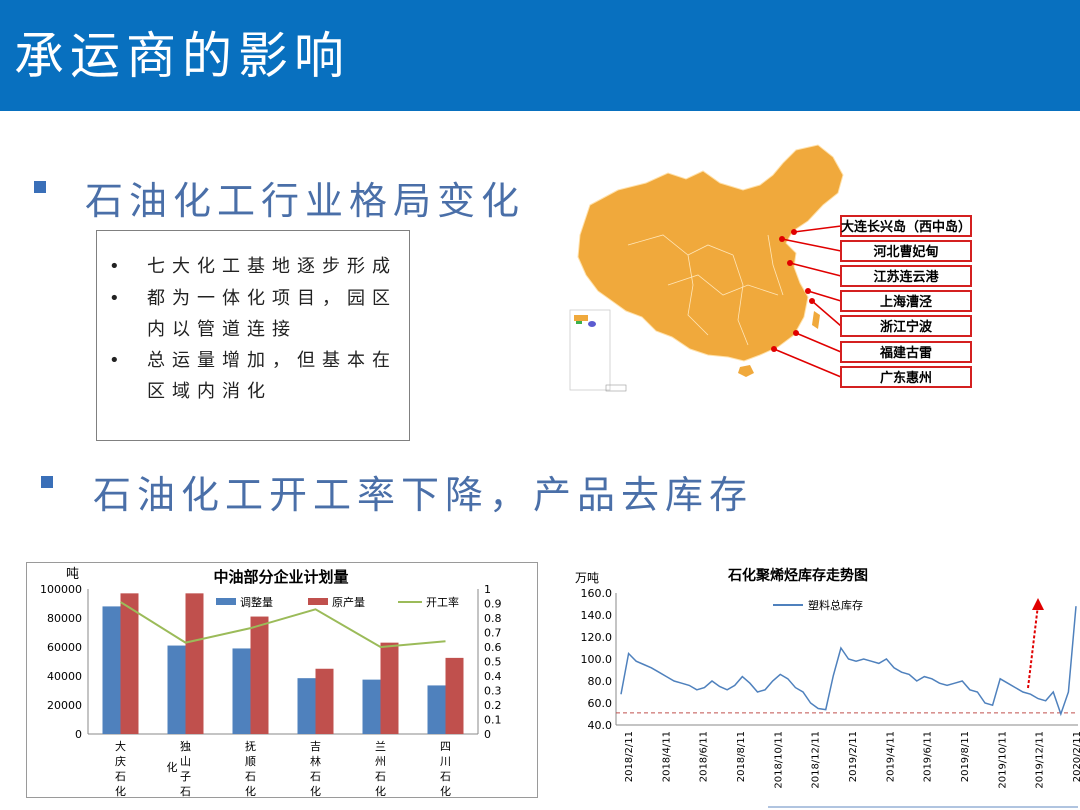  What do you see at coordinates (442, 602) in the screenshot?
I see `legend-label: 开工率` at bounding box center [442, 602].